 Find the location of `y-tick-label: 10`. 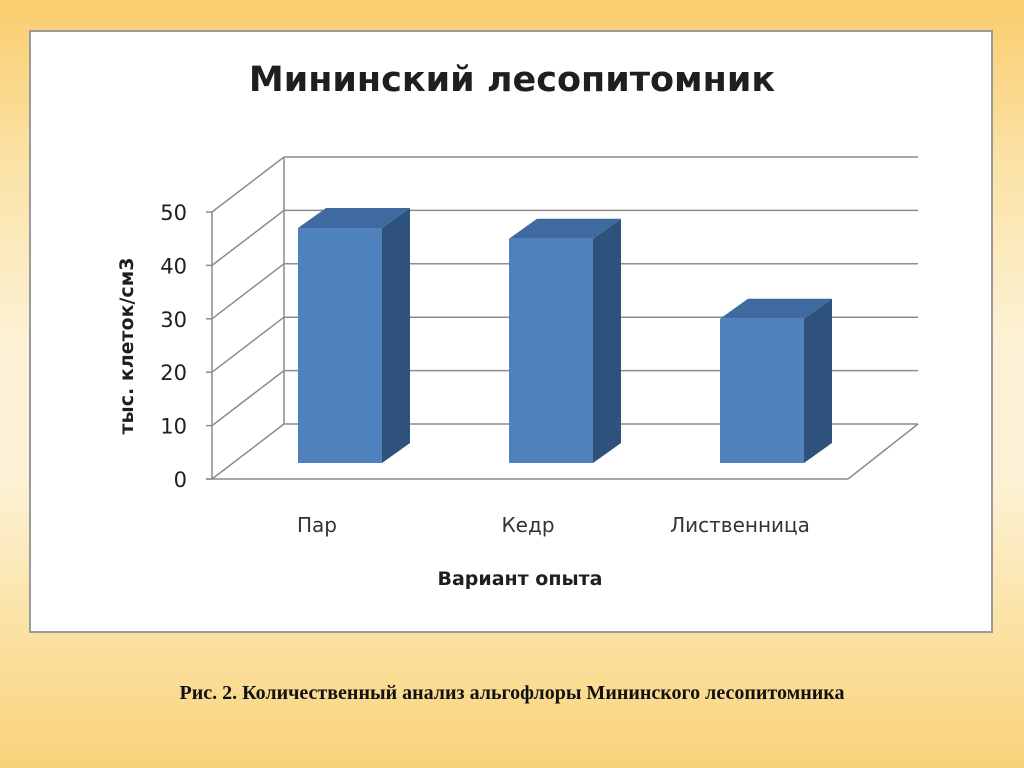

y-tick-label: 10 is located at coordinates (173, 427).